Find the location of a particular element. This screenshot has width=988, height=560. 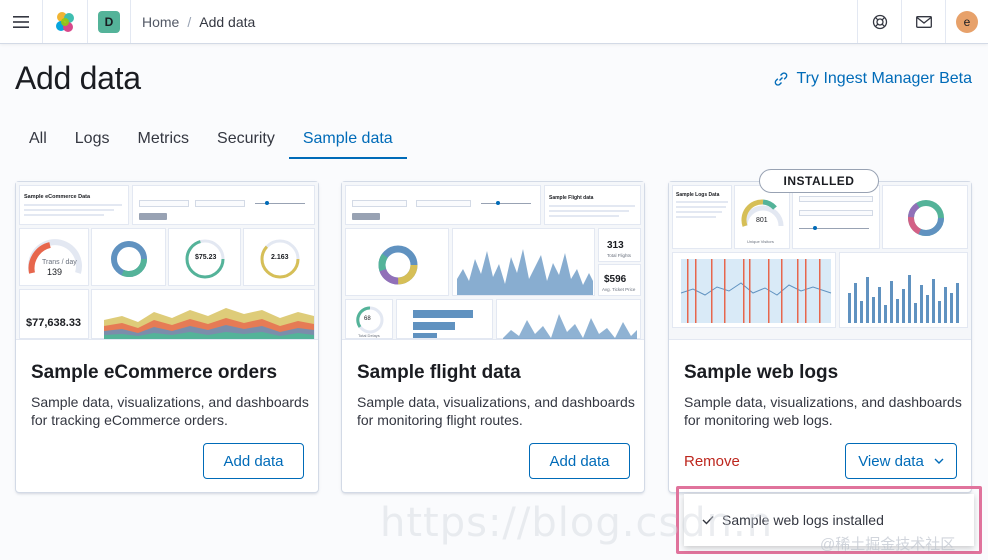

add-flight-data-button: Add data is located at coordinates (579, 461).